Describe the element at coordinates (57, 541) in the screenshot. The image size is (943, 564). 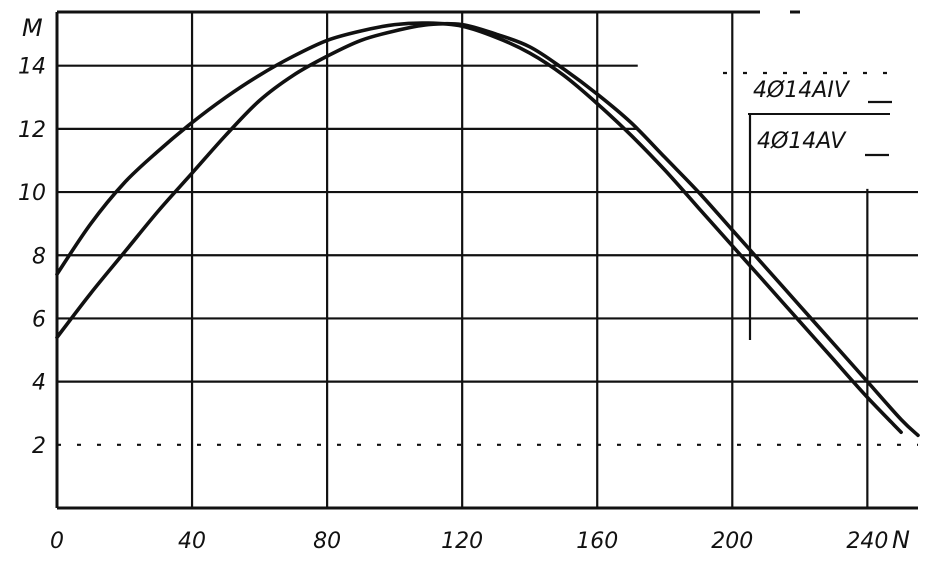
I see `x-tick-label-0: 0` at that location.